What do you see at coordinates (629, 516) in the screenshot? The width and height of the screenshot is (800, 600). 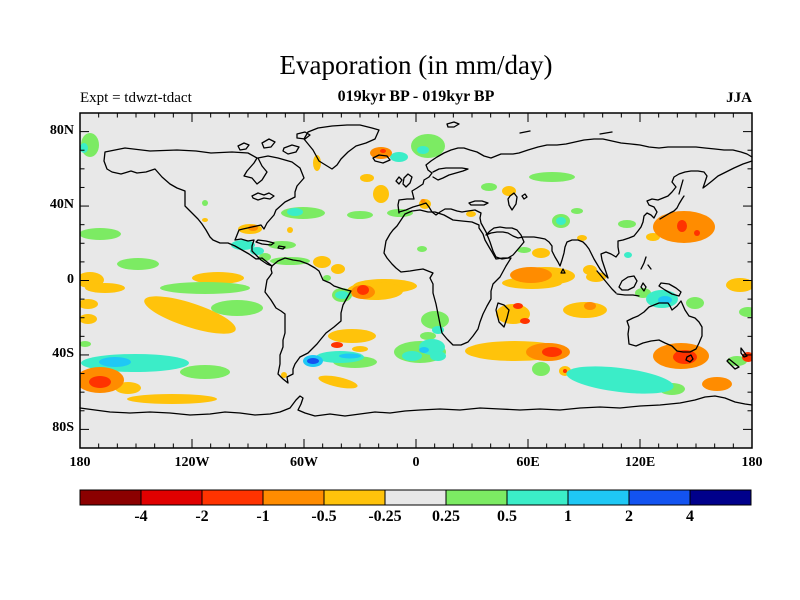 I see `colorbar-label-2: 2` at bounding box center [629, 516].